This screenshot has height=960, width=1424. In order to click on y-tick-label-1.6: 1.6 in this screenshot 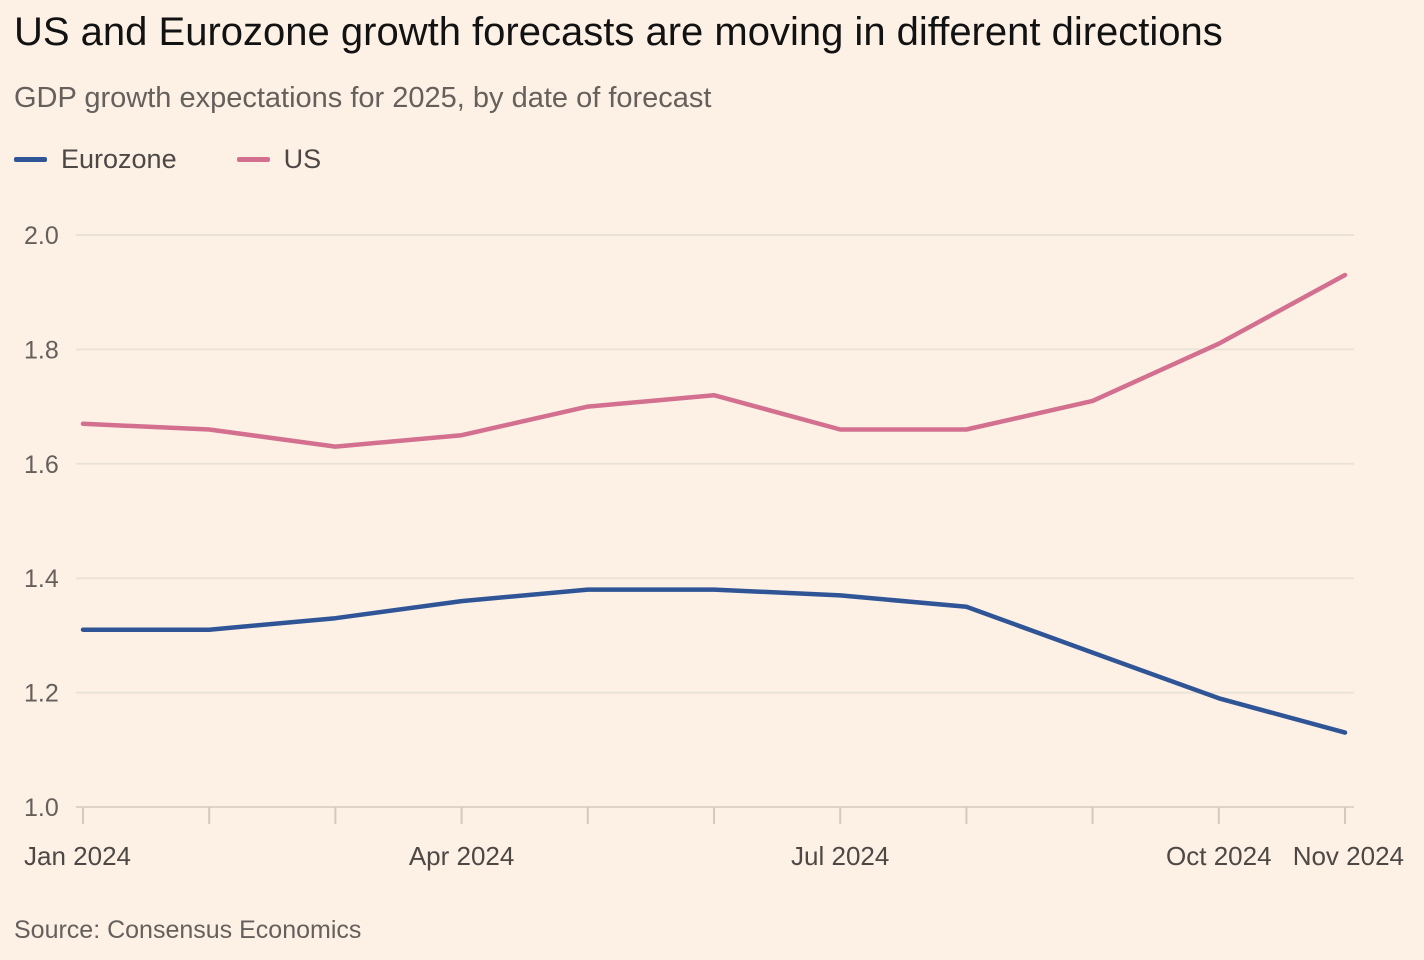, I will do `click(41, 465)`.